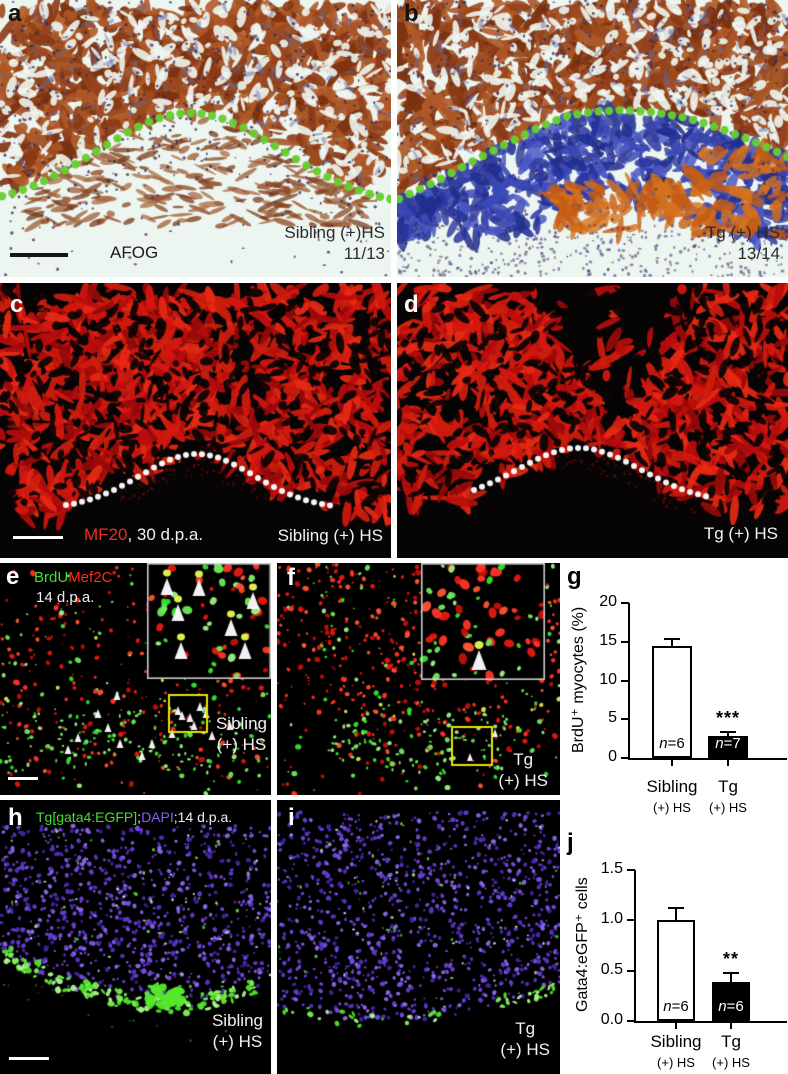 Image resolution: width=788 pixels, height=1074 pixels. What do you see at coordinates (165, 534) in the screenshot?
I see `marker-timepoint: , 30 d.p.a.` at bounding box center [165, 534].